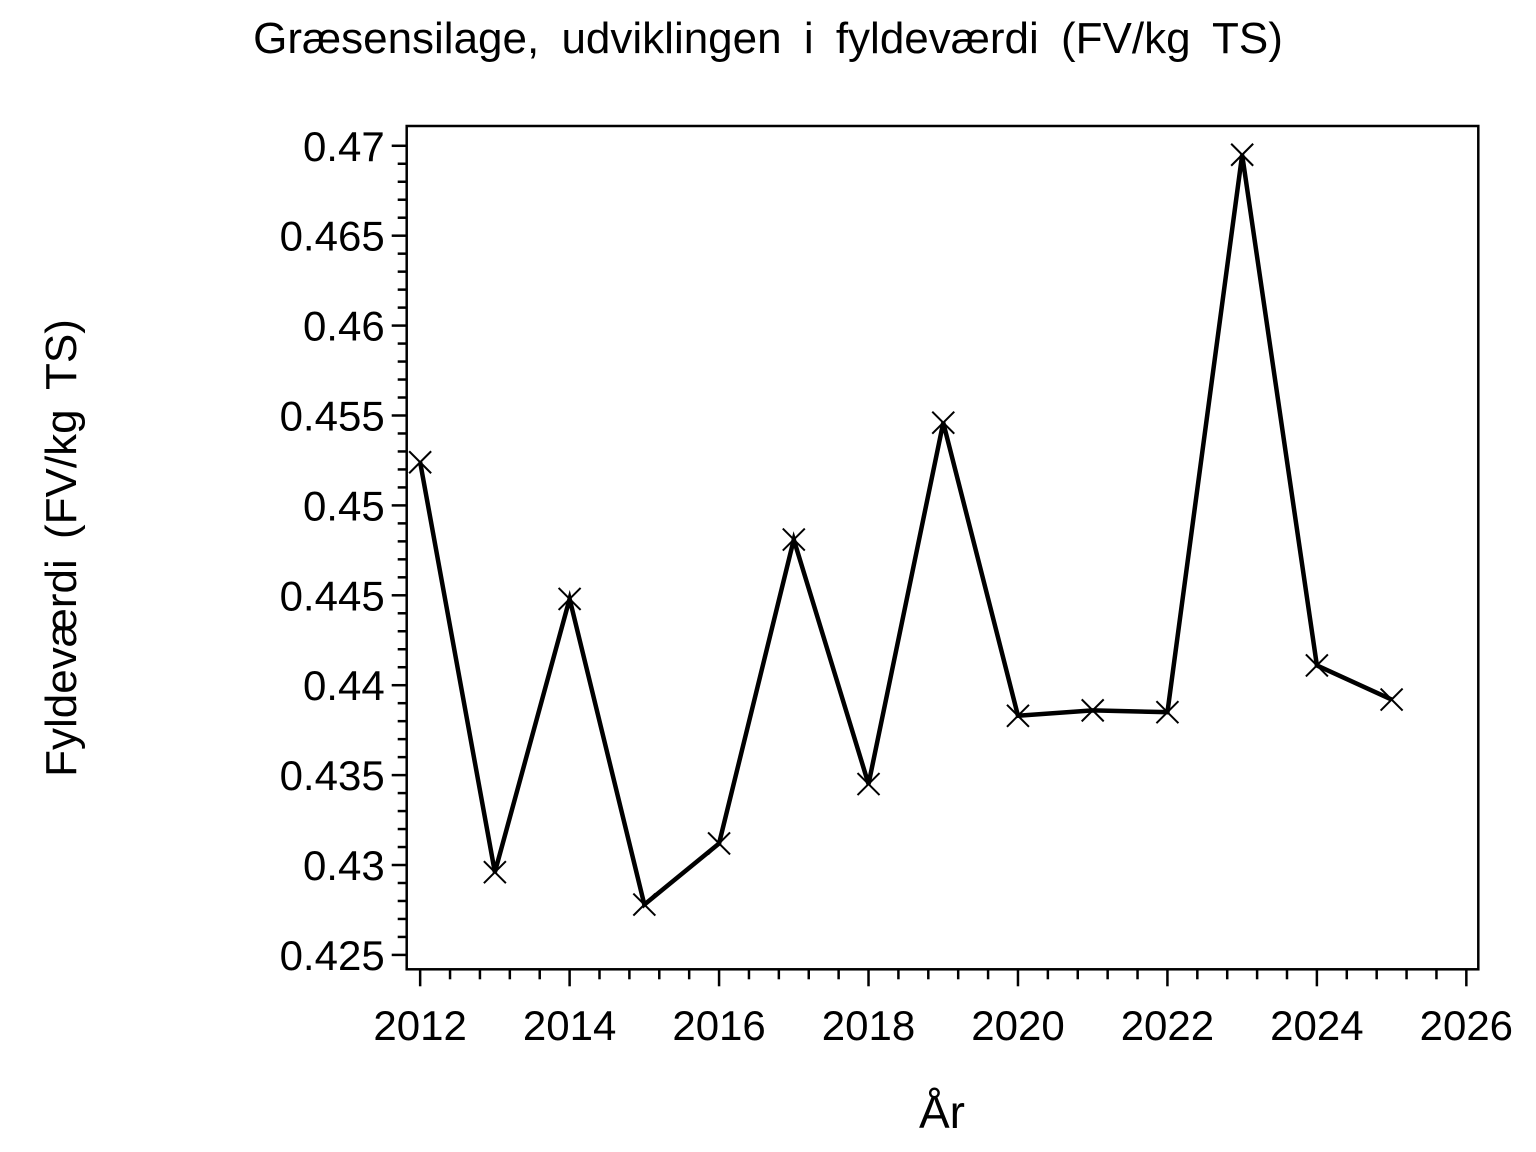 The image size is (1536, 1152). What do you see at coordinates (1017, 1025) in the screenshot?
I see `x-tick-label: 2020` at bounding box center [1017, 1025].